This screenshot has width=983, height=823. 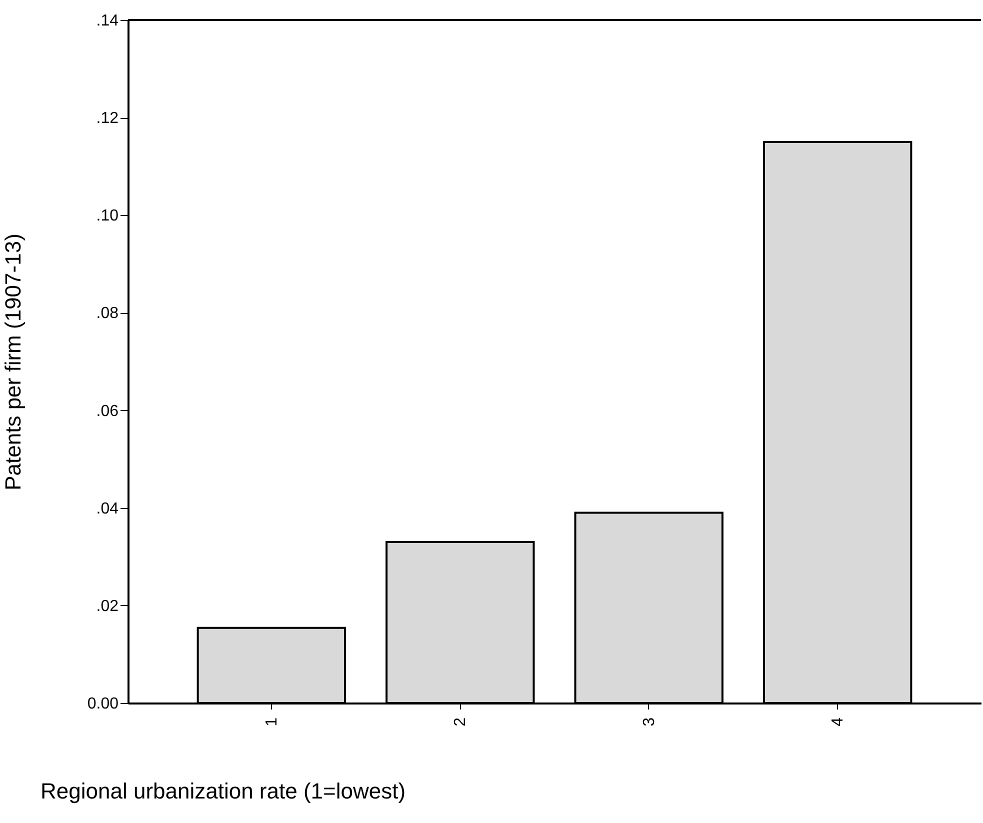 What do you see at coordinates (107, 313) in the screenshot?
I see `y-tick-label: .08` at bounding box center [107, 313].